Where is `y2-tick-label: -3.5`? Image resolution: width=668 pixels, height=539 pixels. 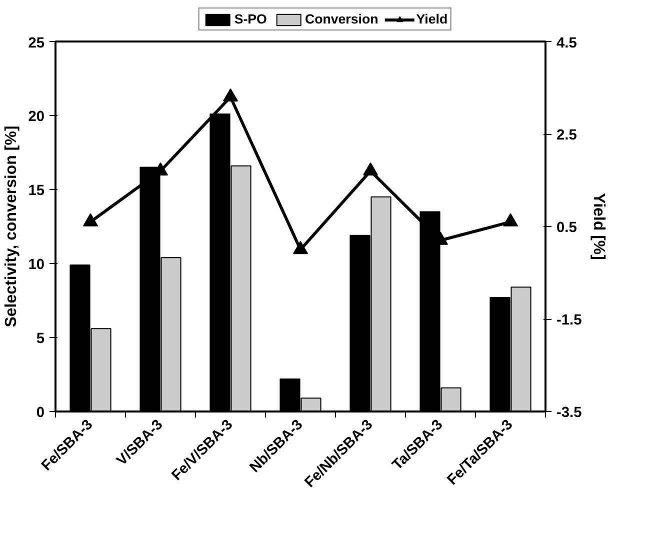
y2-tick-label: -3.5 is located at coordinates (569, 413).